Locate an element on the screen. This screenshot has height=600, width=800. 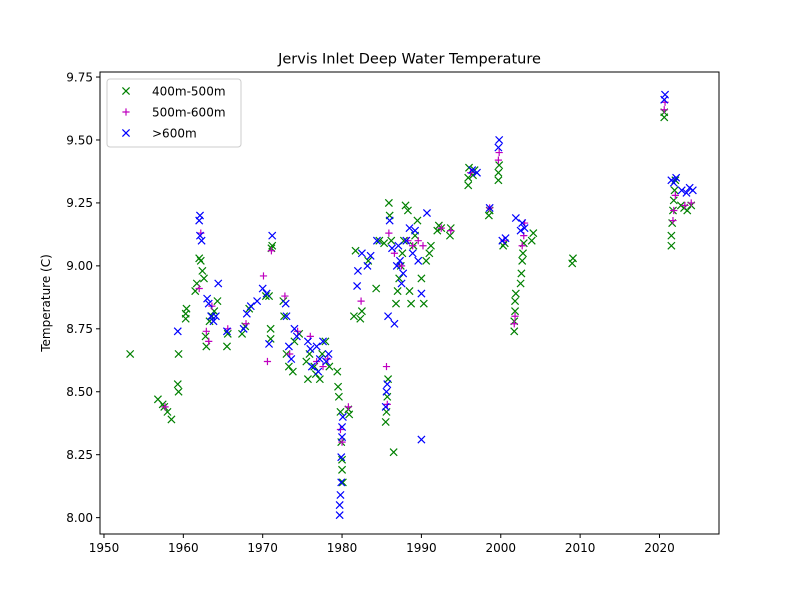
x-tick-label: 2000 is located at coordinates (500, 548).